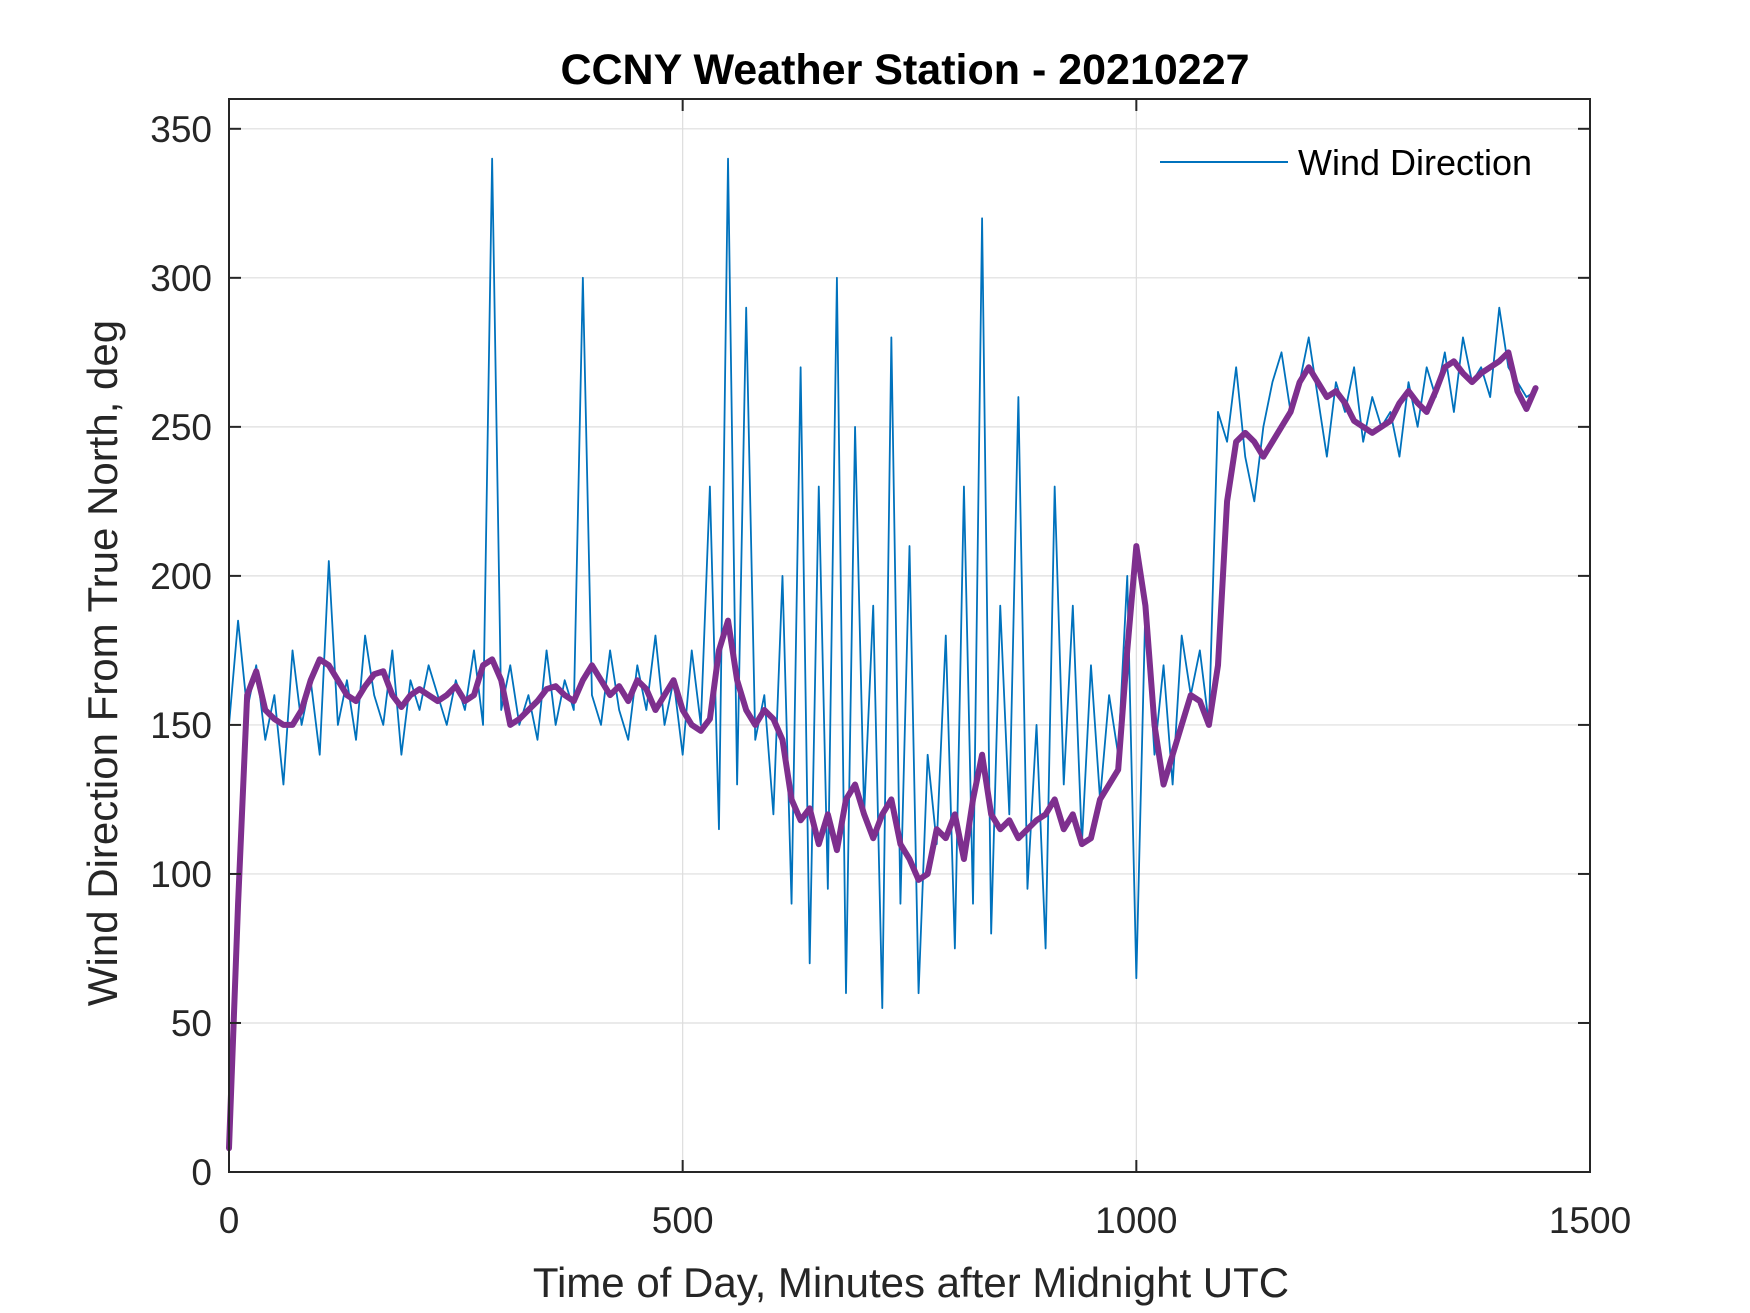 The height and width of the screenshot is (1313, 1750). What do you see at coordinates (181, 427) in the screenshot?
I see `y-tick-label: 250` at bounding box center [181, 427].